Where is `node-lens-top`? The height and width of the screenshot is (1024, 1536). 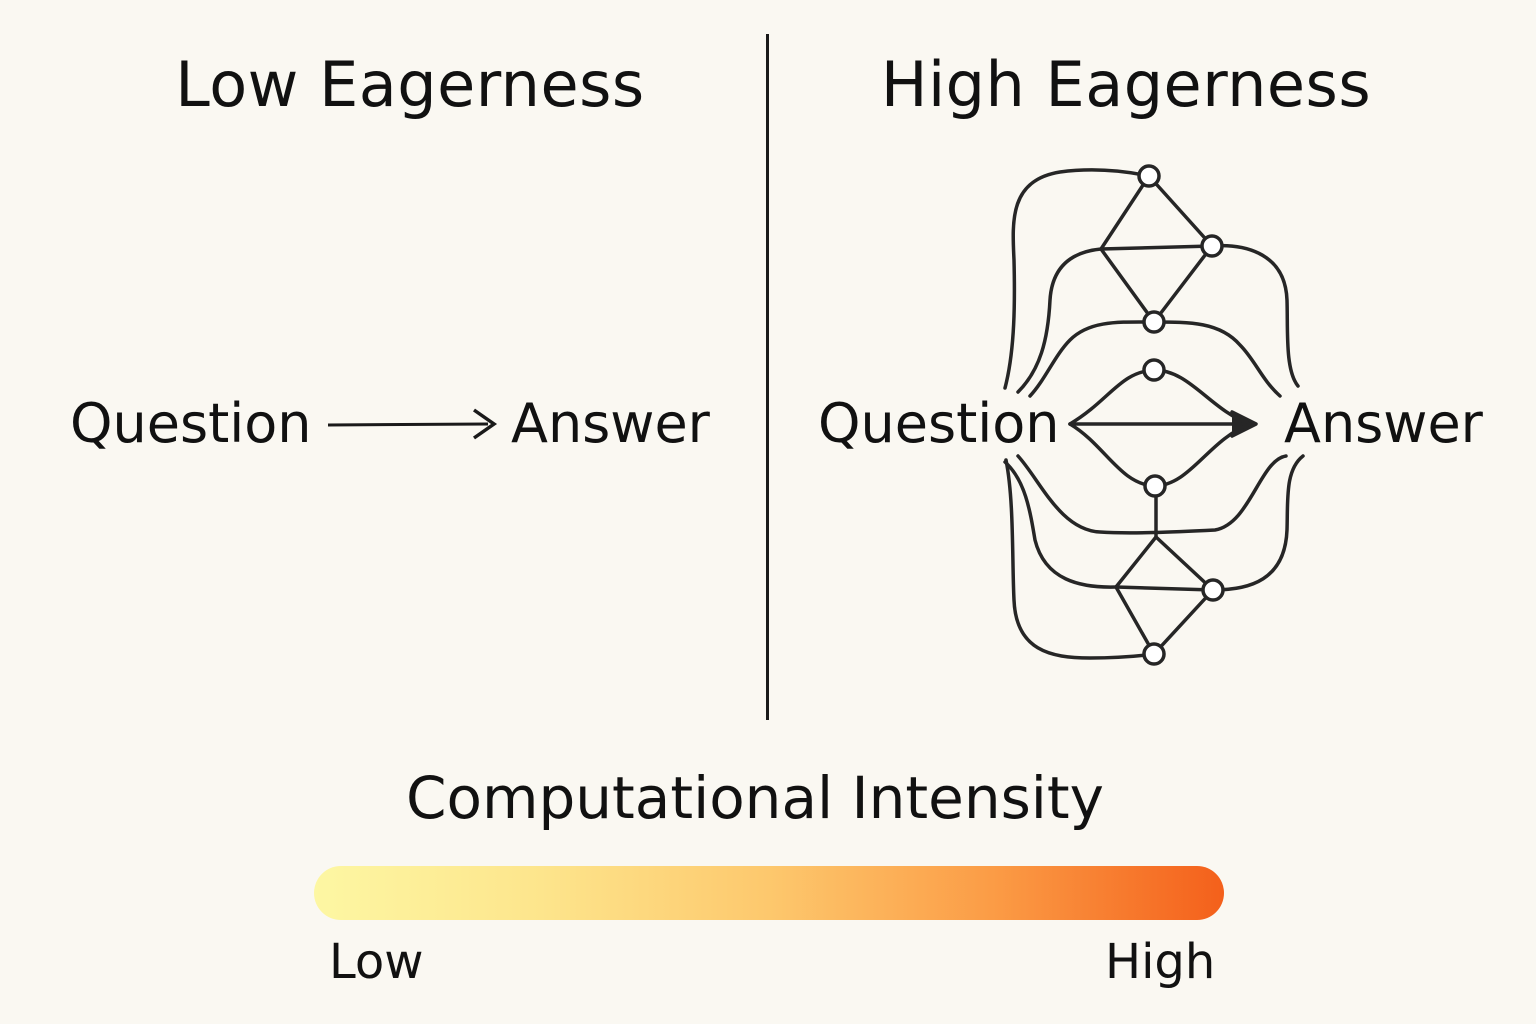 node-lens-top is located at coordinates (1154, 370).